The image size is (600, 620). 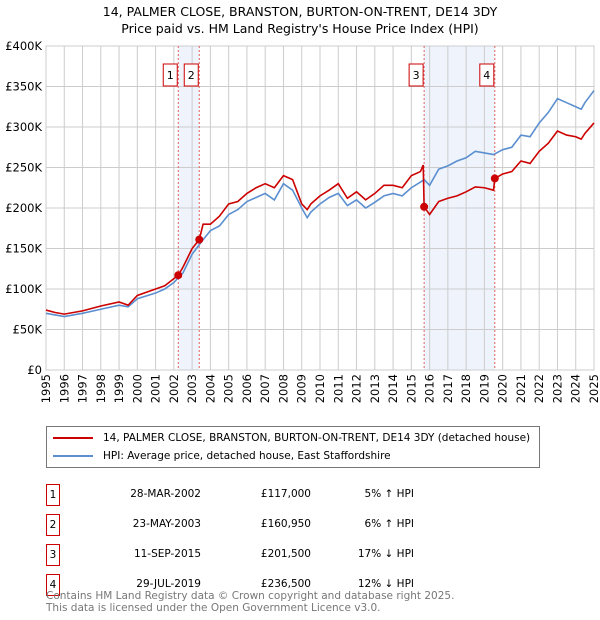 I want to click on sale-row: 4 29-JUL-2019 £236,500 12% ↓ HPI, so click(x=246, y=585).